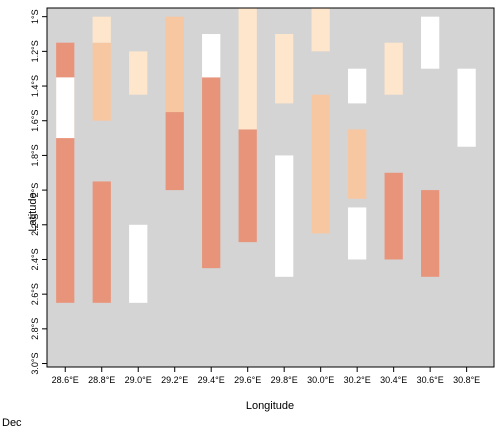 This screenshot has width=504, height=431. I want to click on y-axis-title: Latitude, so click(33, 211).